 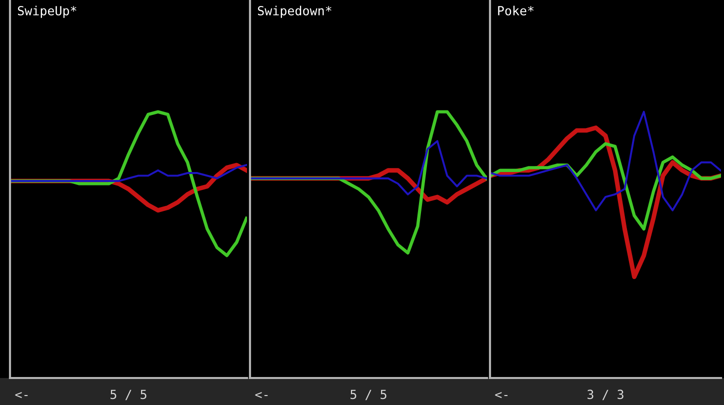 What do you see at coordinates (606, 395) in the screenshot?
I see `text: 3 / 3` at bounding box center [606, 395].